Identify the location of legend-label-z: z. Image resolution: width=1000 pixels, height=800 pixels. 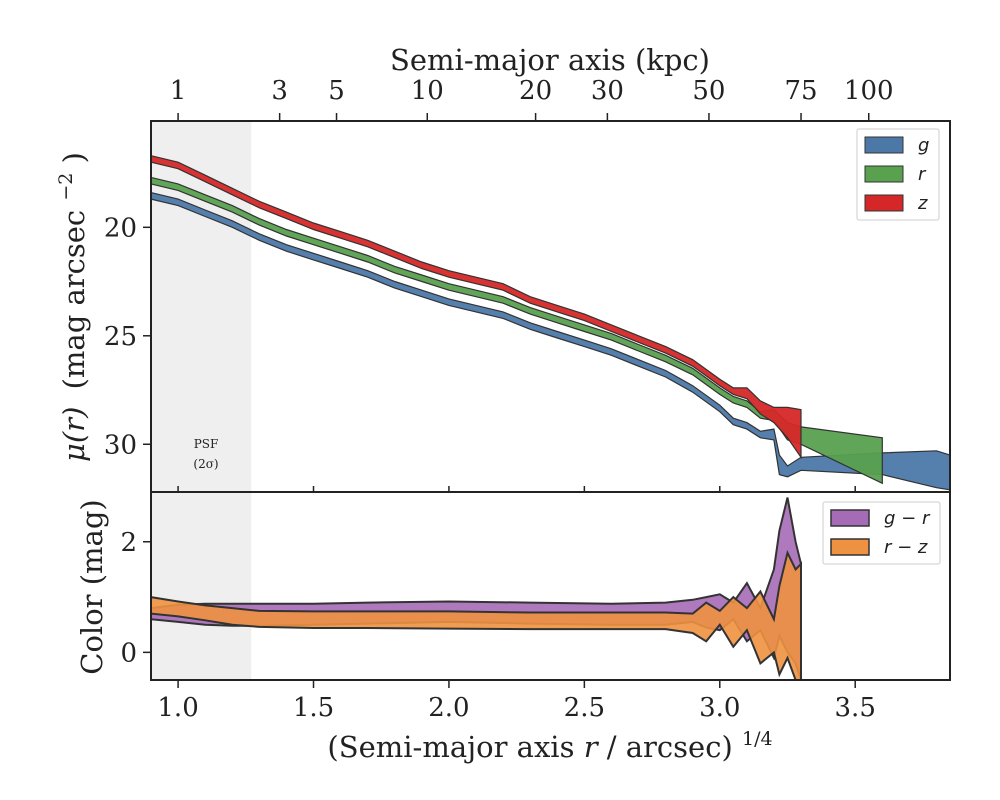
(922, 203).